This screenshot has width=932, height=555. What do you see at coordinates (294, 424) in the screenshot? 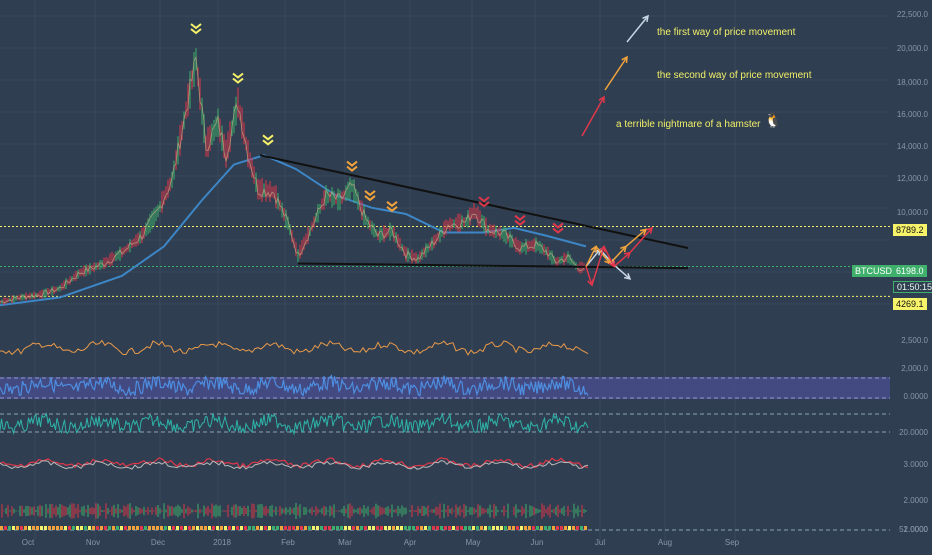
I see `oscillator-teal` at bounding box center [294, 424].